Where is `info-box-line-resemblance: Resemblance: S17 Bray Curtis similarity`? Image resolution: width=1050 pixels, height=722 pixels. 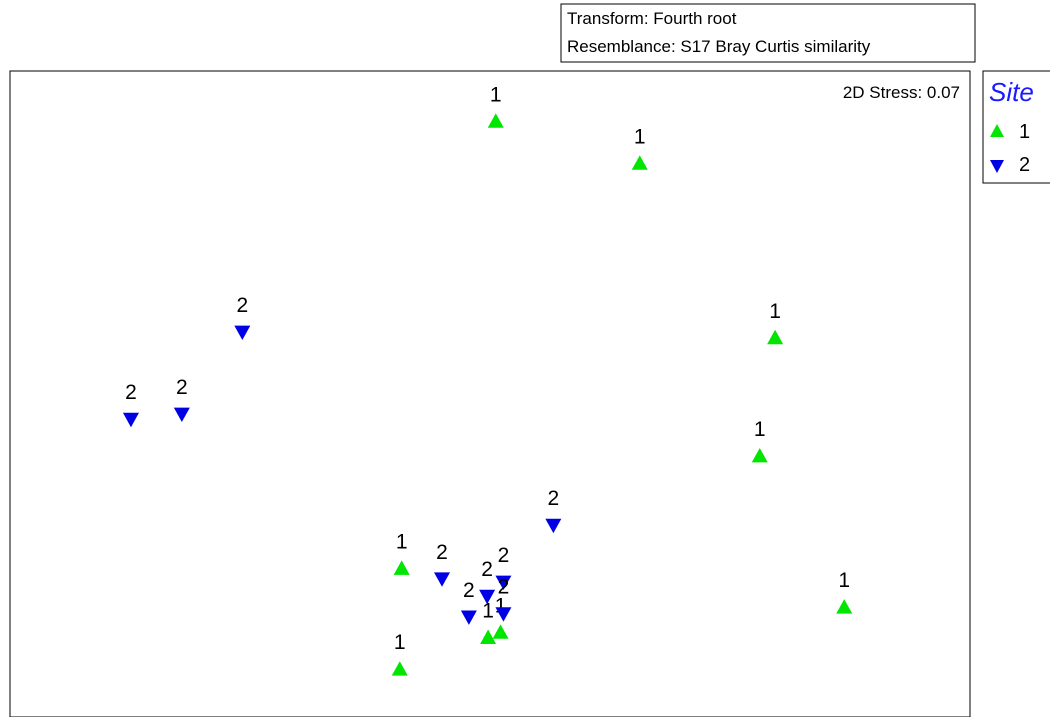 info-box-line-resemblance: Resemblance: S17 Bray Curtis similarity is located at coordinates (719, 46).